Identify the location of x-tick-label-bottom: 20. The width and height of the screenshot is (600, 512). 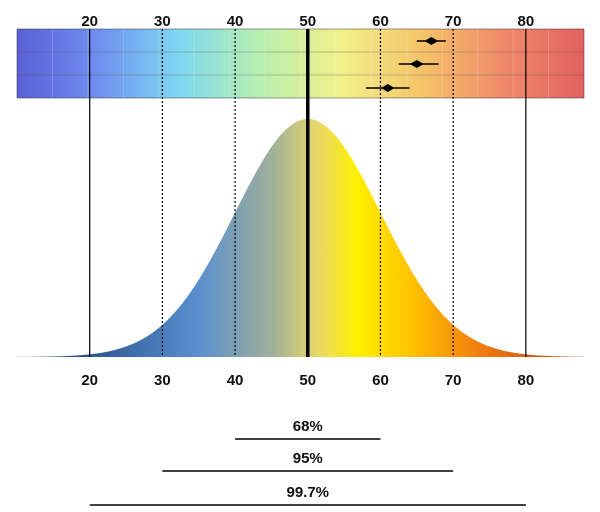
(89, 380).